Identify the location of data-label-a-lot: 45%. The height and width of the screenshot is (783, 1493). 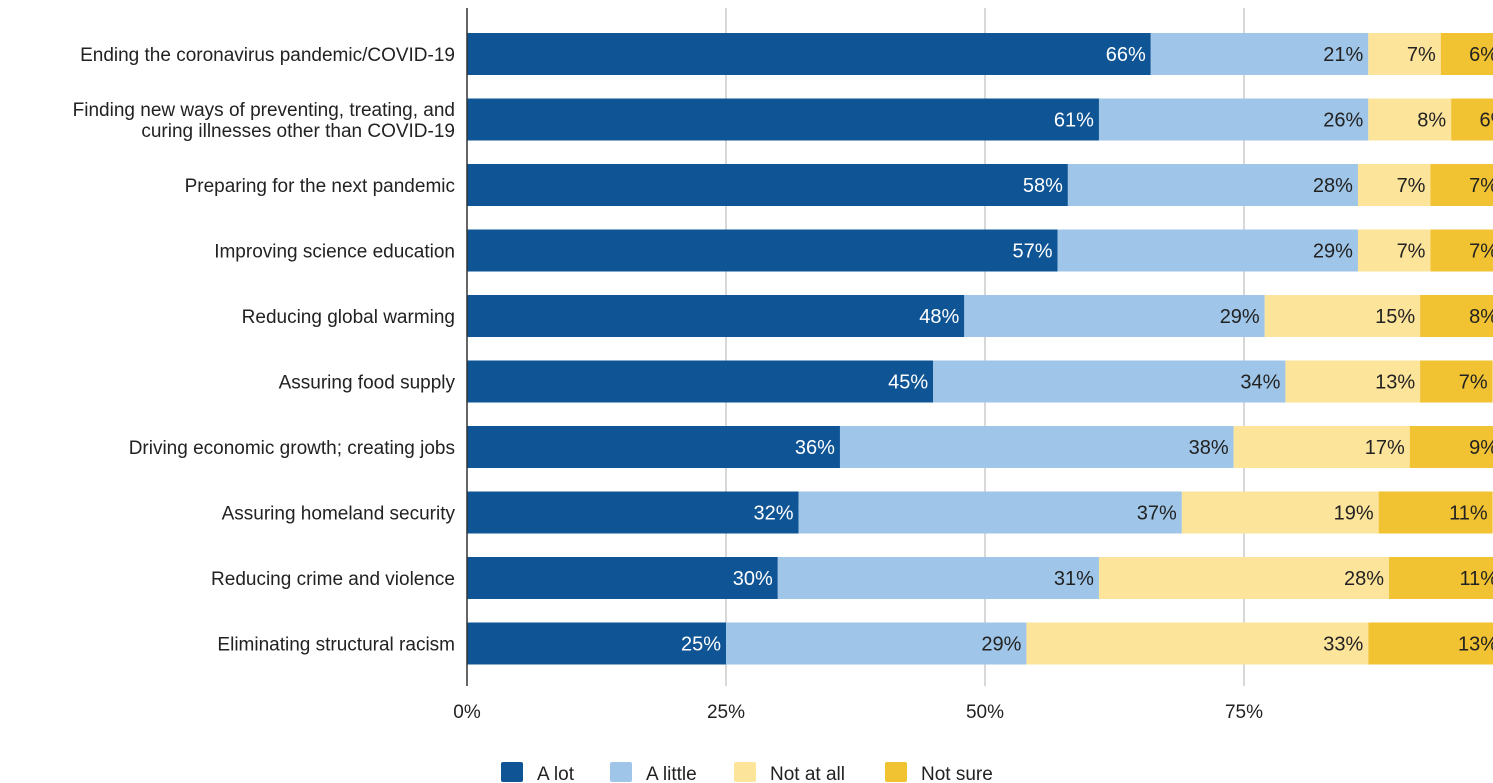
(908, 383).